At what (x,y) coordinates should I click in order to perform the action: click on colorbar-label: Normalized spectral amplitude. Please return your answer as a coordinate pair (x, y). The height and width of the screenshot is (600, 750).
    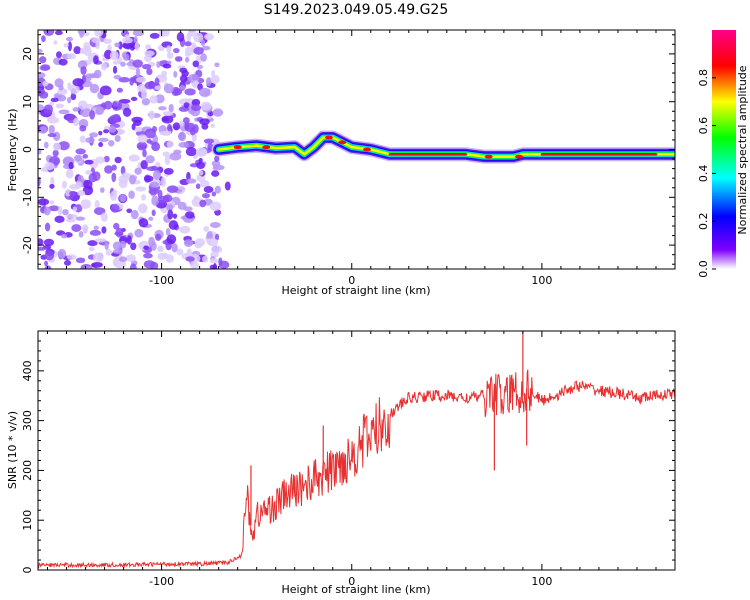
    Looking at the image, I should click on (742, 149).